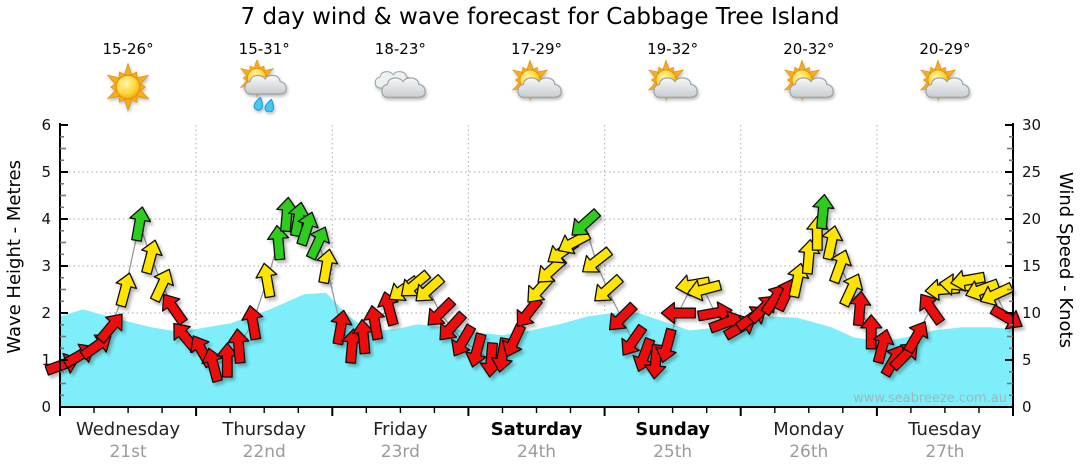 This screenshot has height=475, width=1080. What do you see at coordinates (46, 125) in the screenshot?
I see `left-axis-tick: 6` at bounding box center [46, 125].